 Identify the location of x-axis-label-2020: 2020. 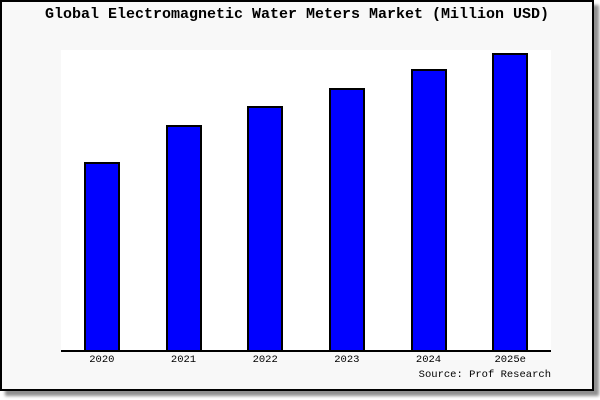
(102, 360).